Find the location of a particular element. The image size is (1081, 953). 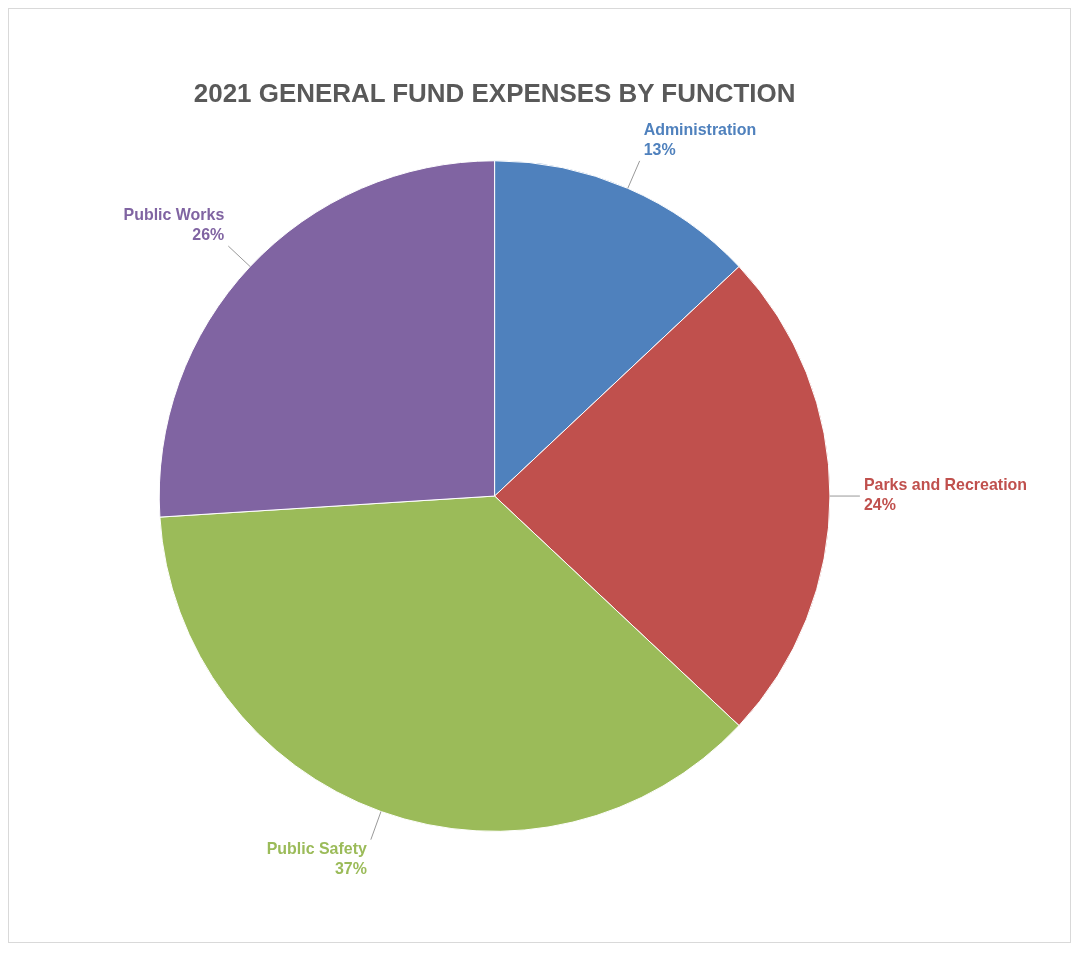

data-label: 26% is located at coordinates (208, 235).